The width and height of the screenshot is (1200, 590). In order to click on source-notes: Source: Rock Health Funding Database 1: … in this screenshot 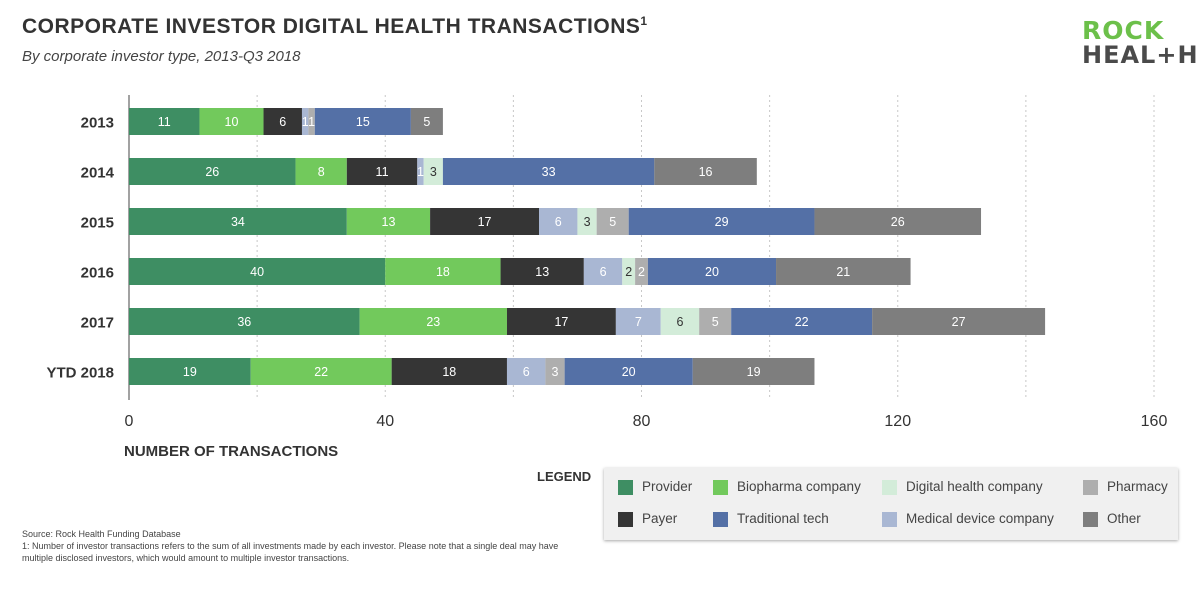, I will do `click(302, 546)`.